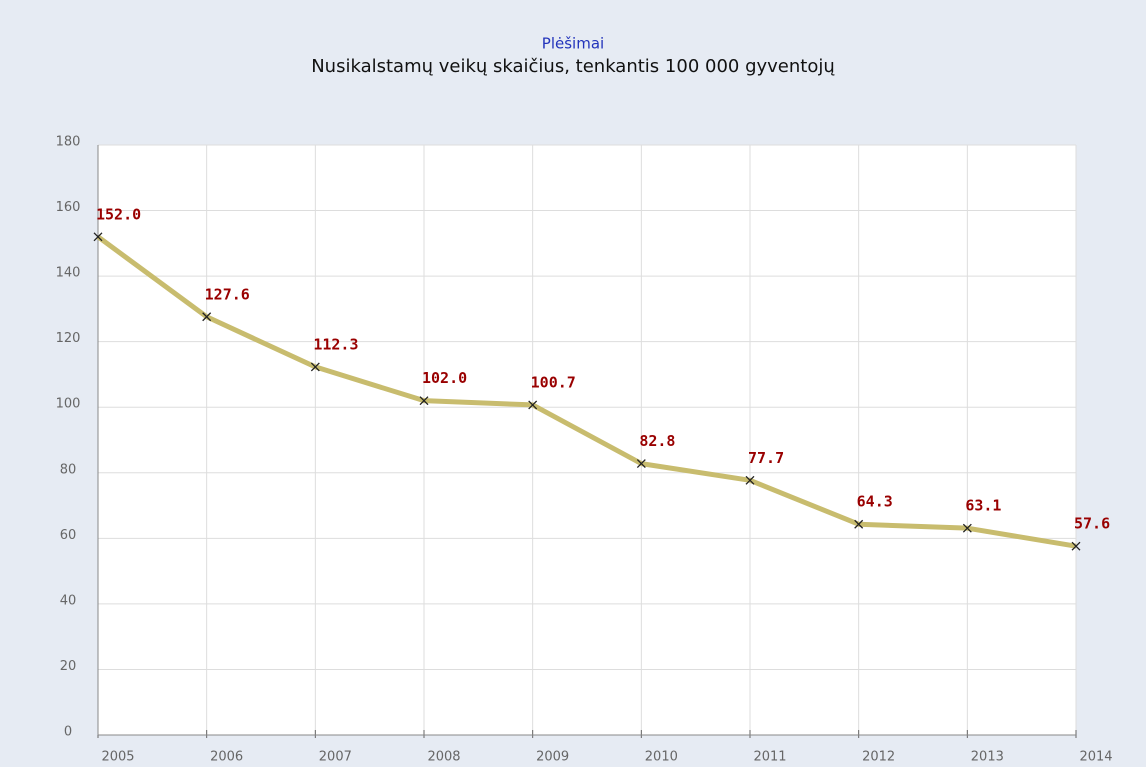 This screenshot has width=1146, height=767. What do you see at coordinates (878, 757) in the screenshot?
I see `x-tick-label: 2012` at bounding box center [878, 757].